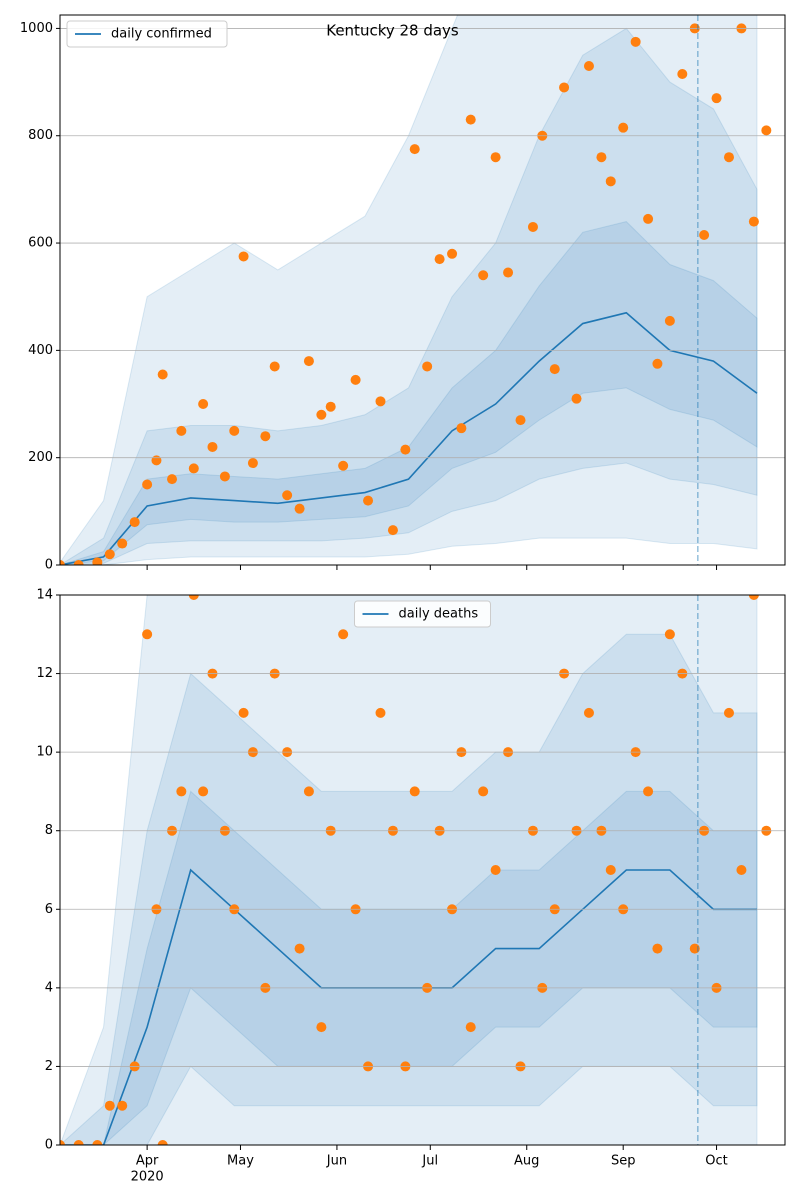 This screenshot has width=800, height=1204. Describe the element at coordinates (439, 614) in the screenshot. I see `legend-label: daily deaths` at that location.